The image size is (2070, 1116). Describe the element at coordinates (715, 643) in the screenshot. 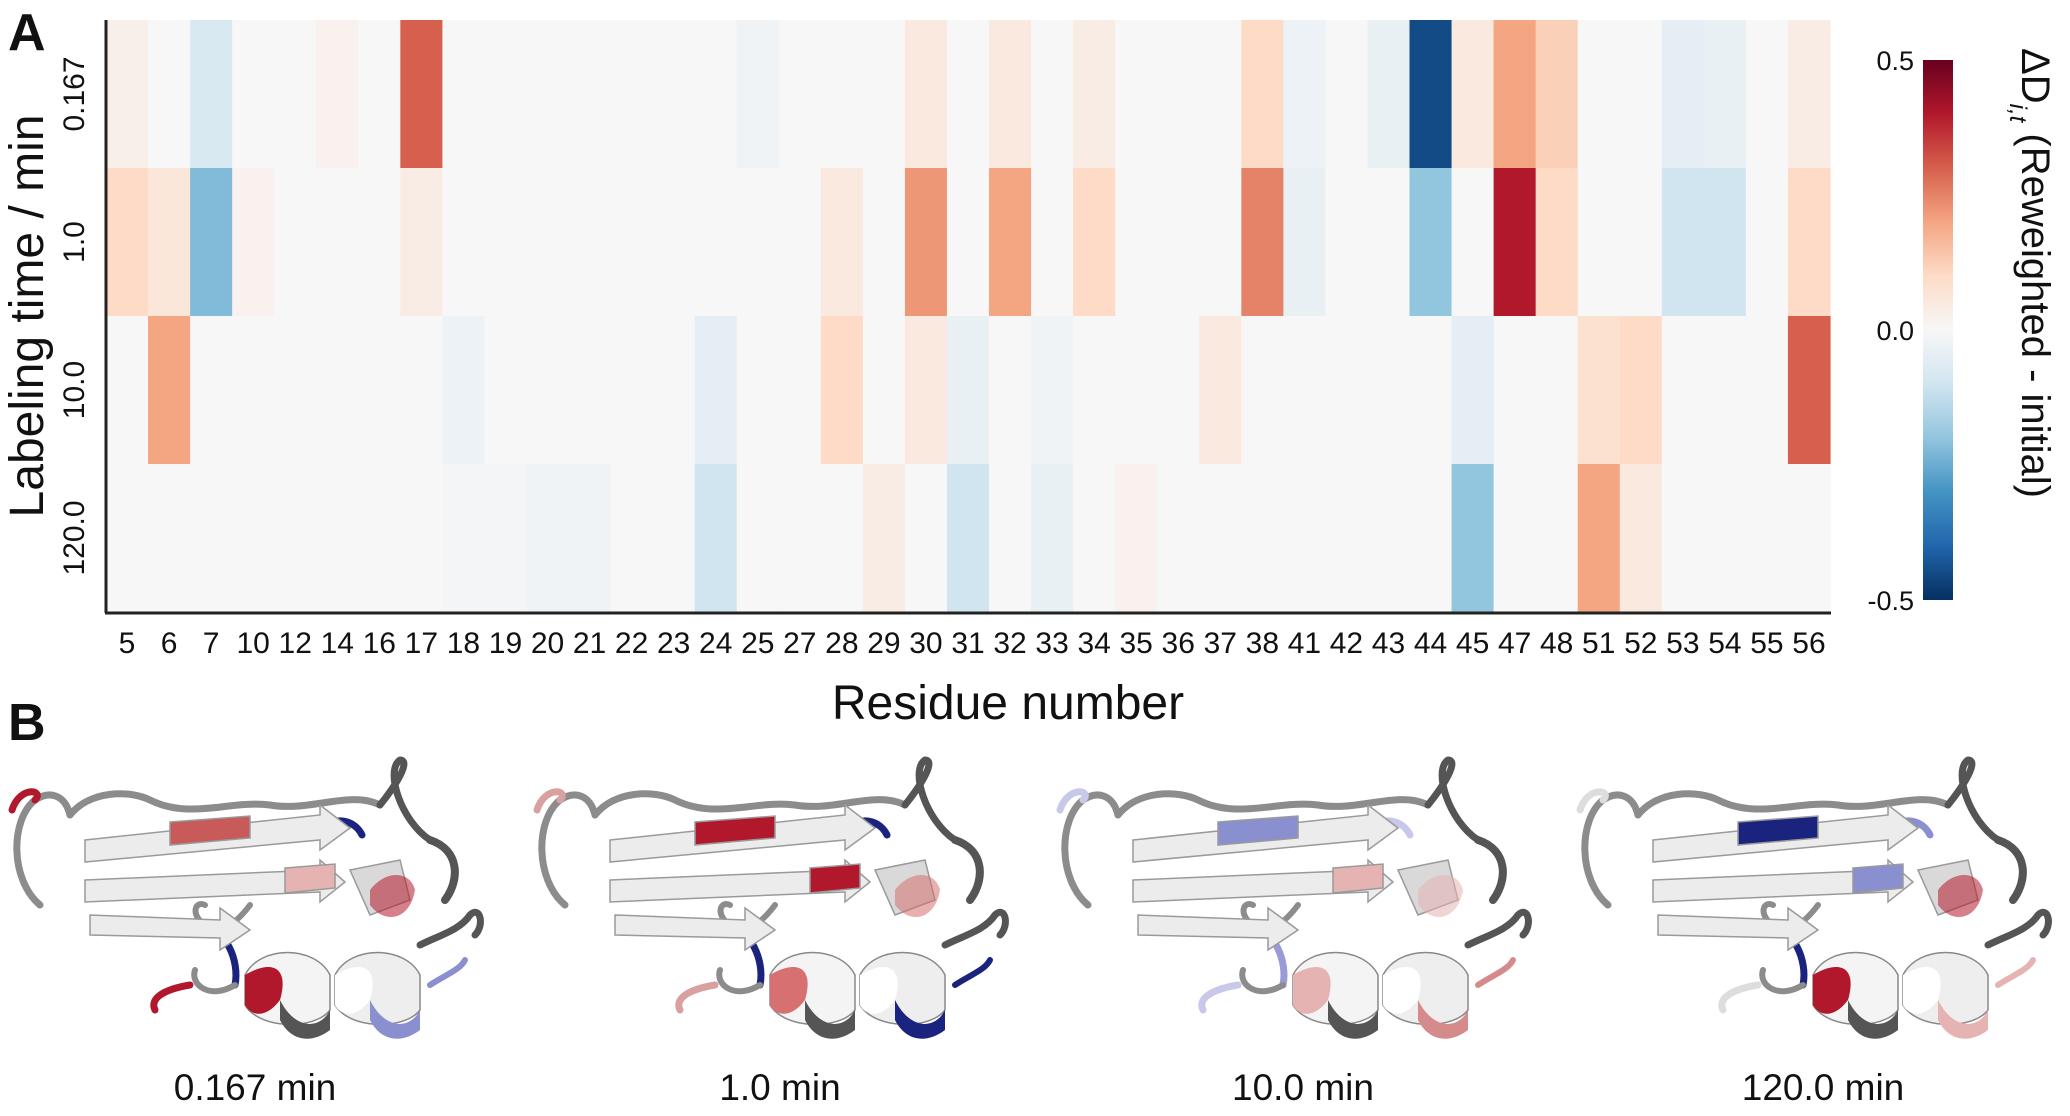

I see `x-tick-label: 24` at that location.